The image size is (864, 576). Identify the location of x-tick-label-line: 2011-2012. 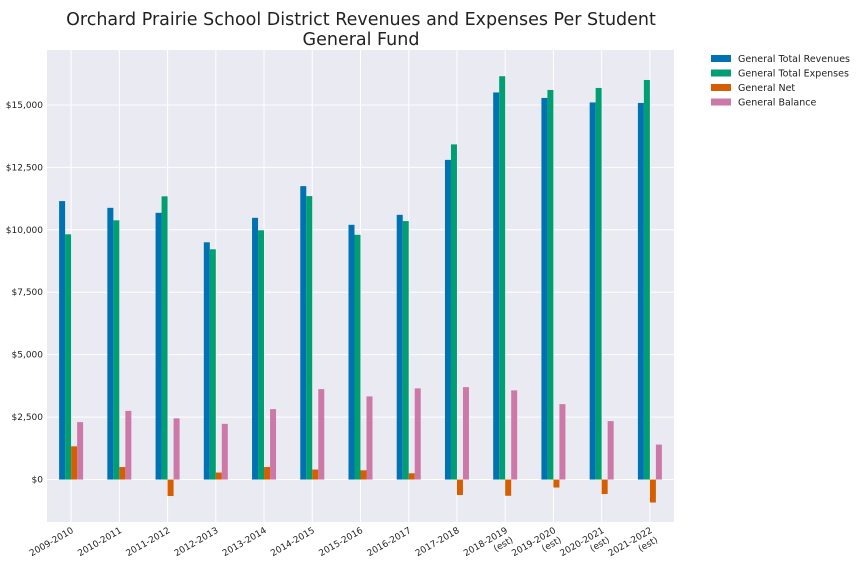
(148, 542).